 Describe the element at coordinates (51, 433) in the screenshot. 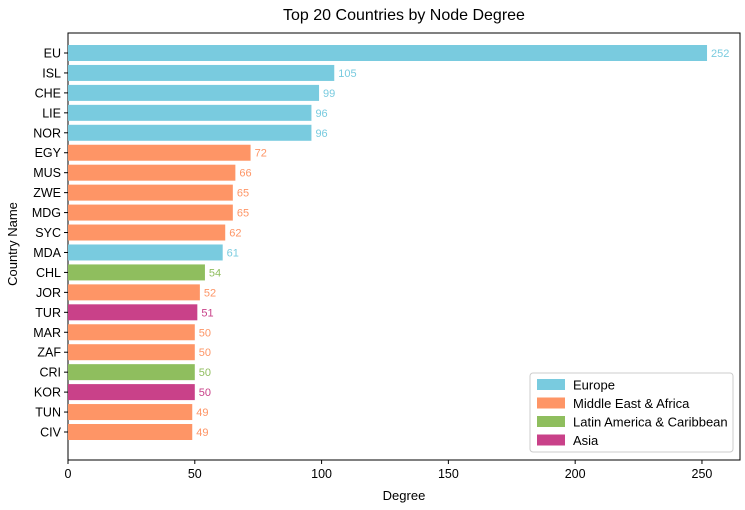

I see `y-tick-label-civ: CIV` at that location.